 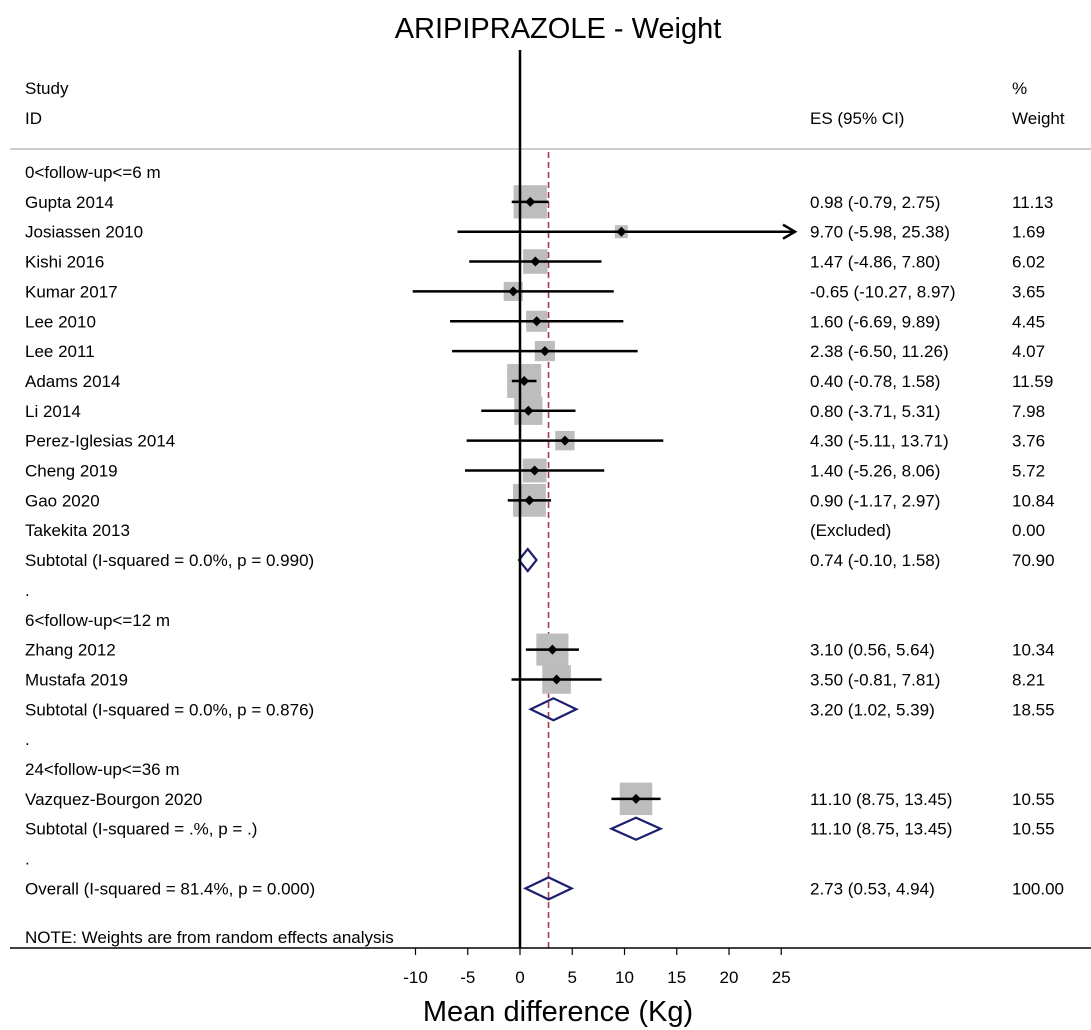 What do you see at coordinates (850, 530) in the screenshot?
I see `ci-text: (Excluded)` at bounding box center [850, 530].